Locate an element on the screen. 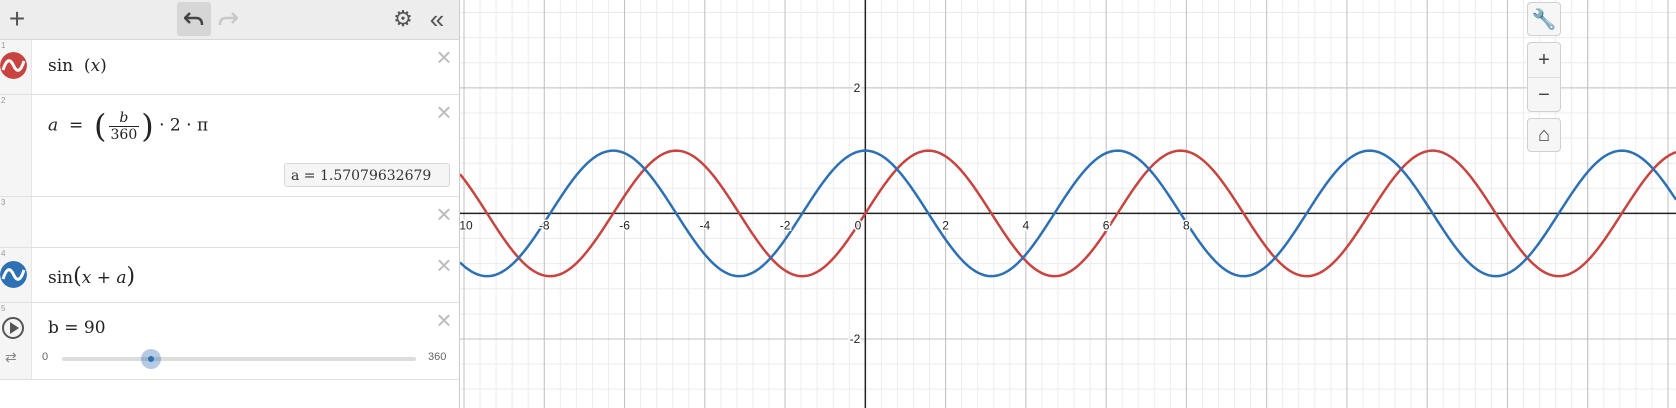 The image size is (1676, 408). undo-icon is located at coordinates (194, 19).